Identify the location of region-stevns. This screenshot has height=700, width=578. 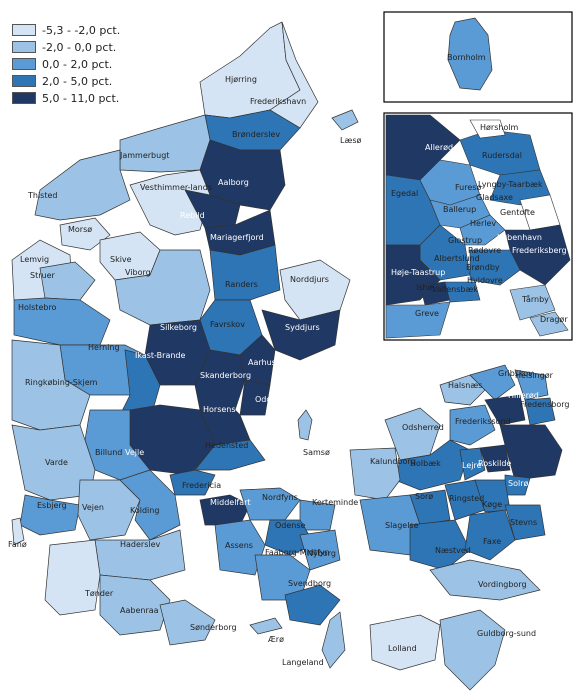
(525, 522).